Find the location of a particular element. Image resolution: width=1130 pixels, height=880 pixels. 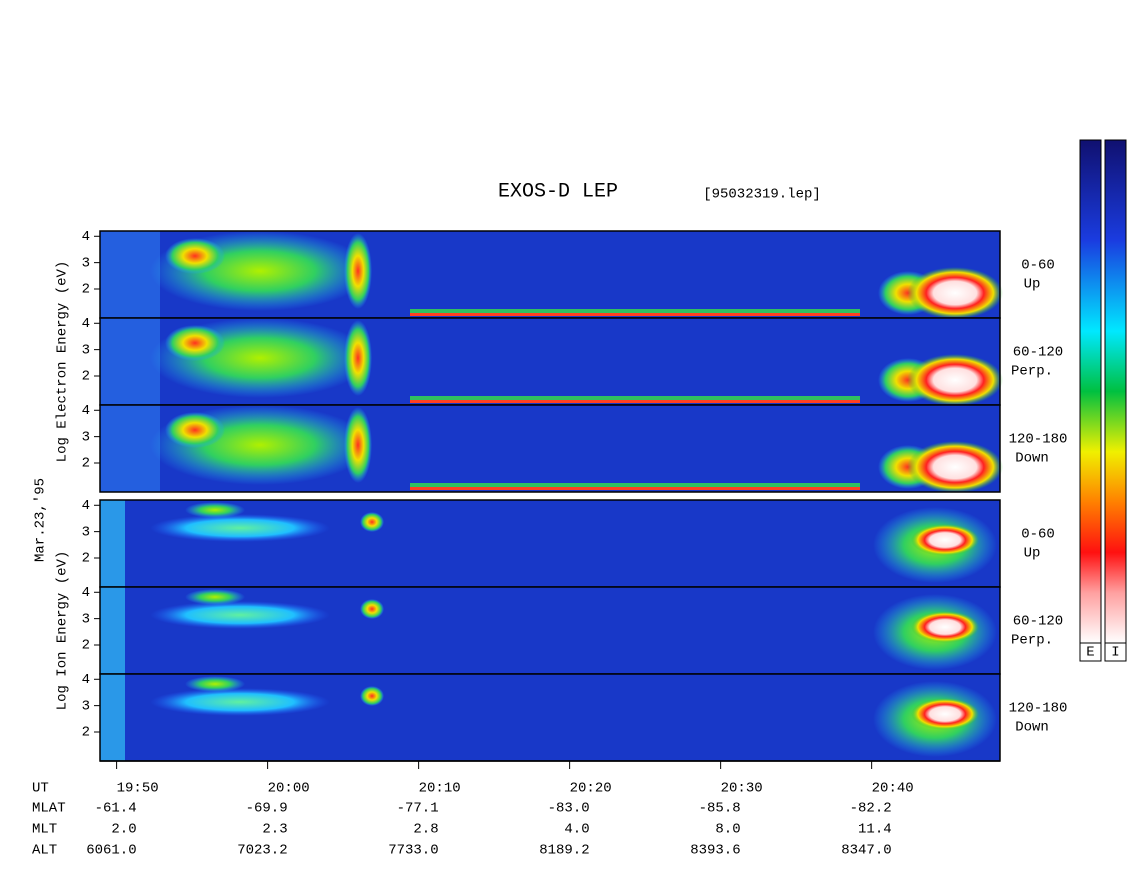

row-value: -85.8 is located at coordinates (720, 809).